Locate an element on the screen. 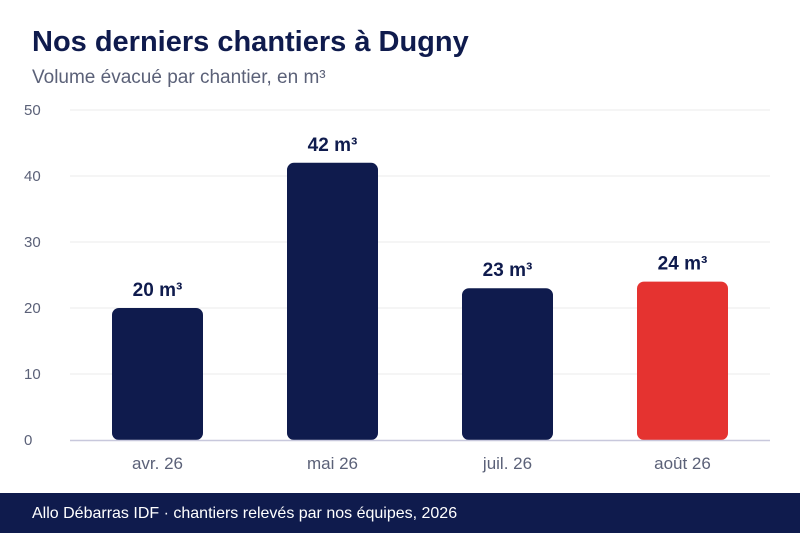  x-tick-label: juil. 26 is located at coordinates (507, 463).